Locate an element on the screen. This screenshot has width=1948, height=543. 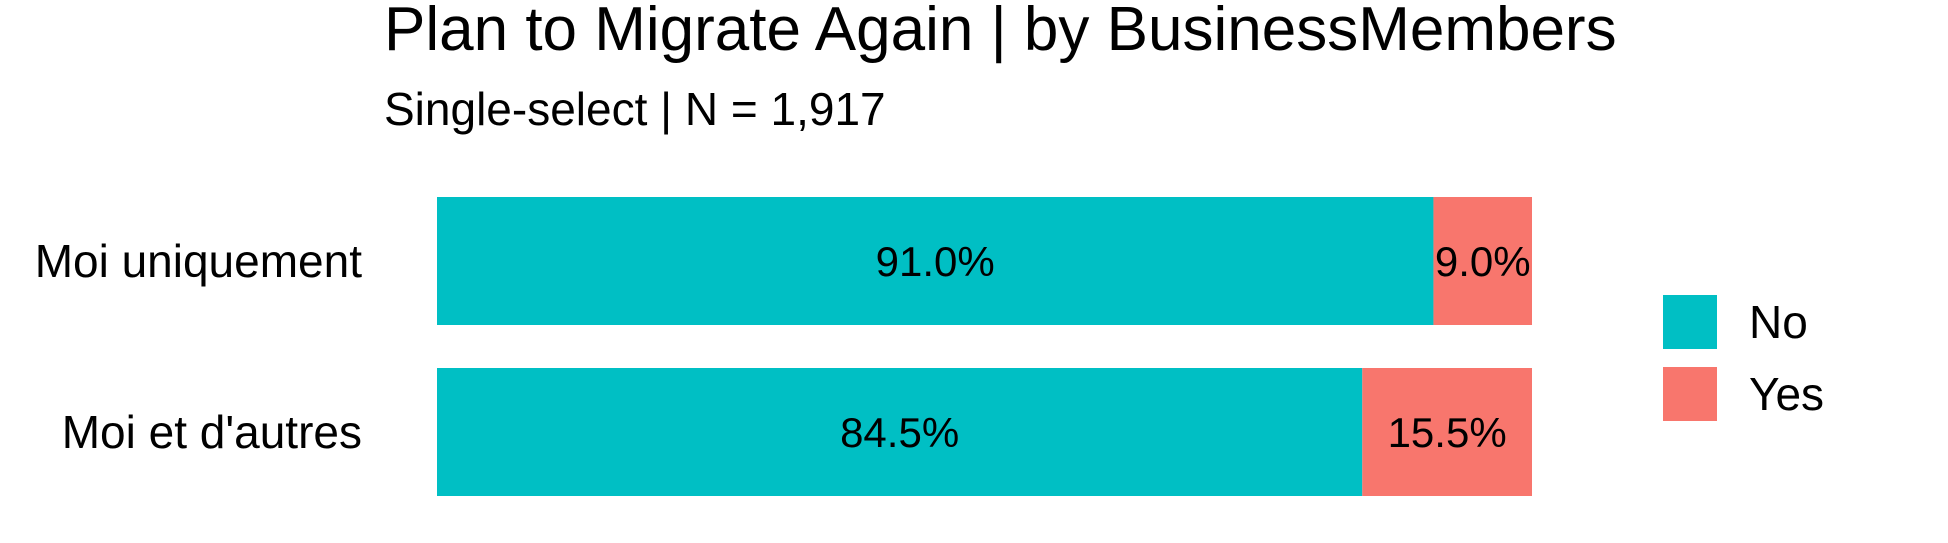
legend-label-no: No is located at coordinates (1778, 322).